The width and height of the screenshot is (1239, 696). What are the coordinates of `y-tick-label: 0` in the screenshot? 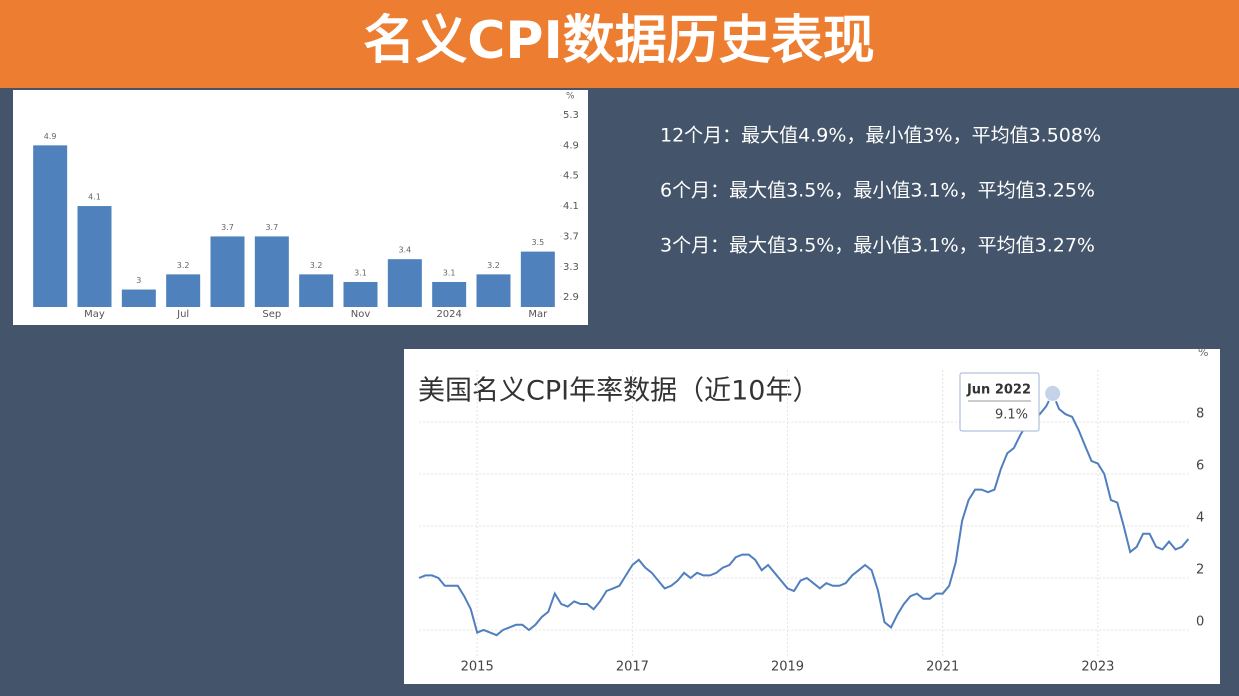 It's located at (1200, 622).